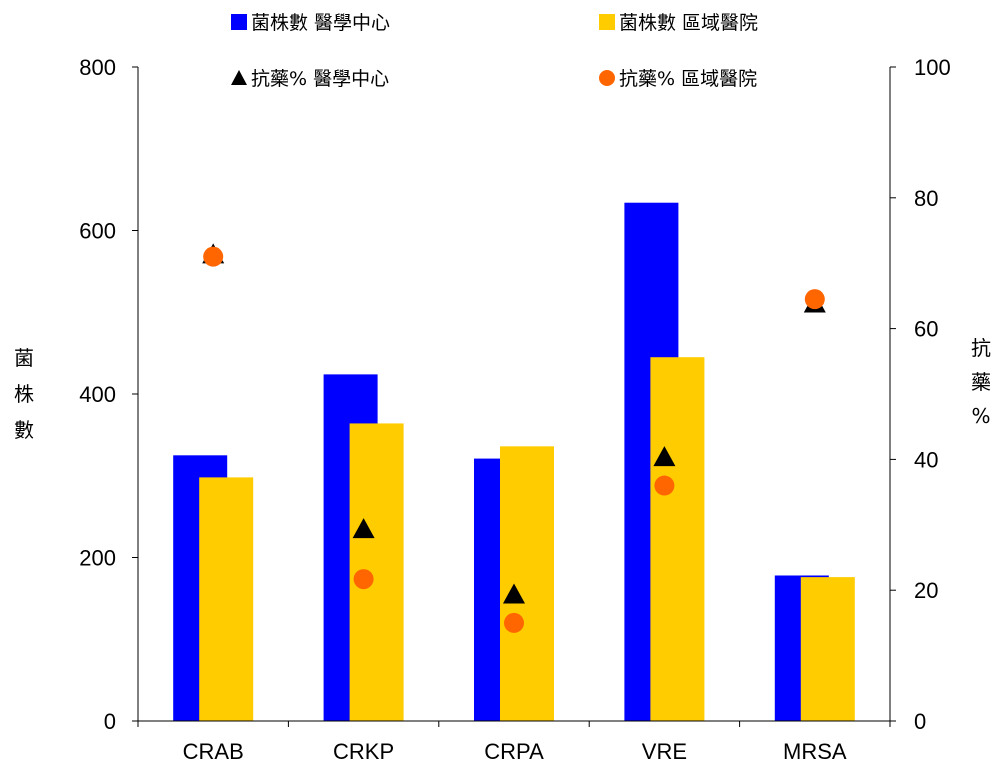 Image resolution: width=994 pixels, height=764 pixels. Describe the element at coordinates (981, 348) in the screenshot. I see `y2-axis-title-char: 抗` at that location.